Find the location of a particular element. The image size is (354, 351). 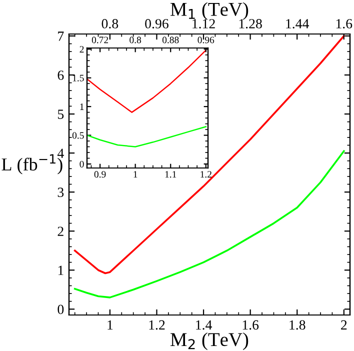

y-tick-label: 0.5 is located at coordinates (78, 135).